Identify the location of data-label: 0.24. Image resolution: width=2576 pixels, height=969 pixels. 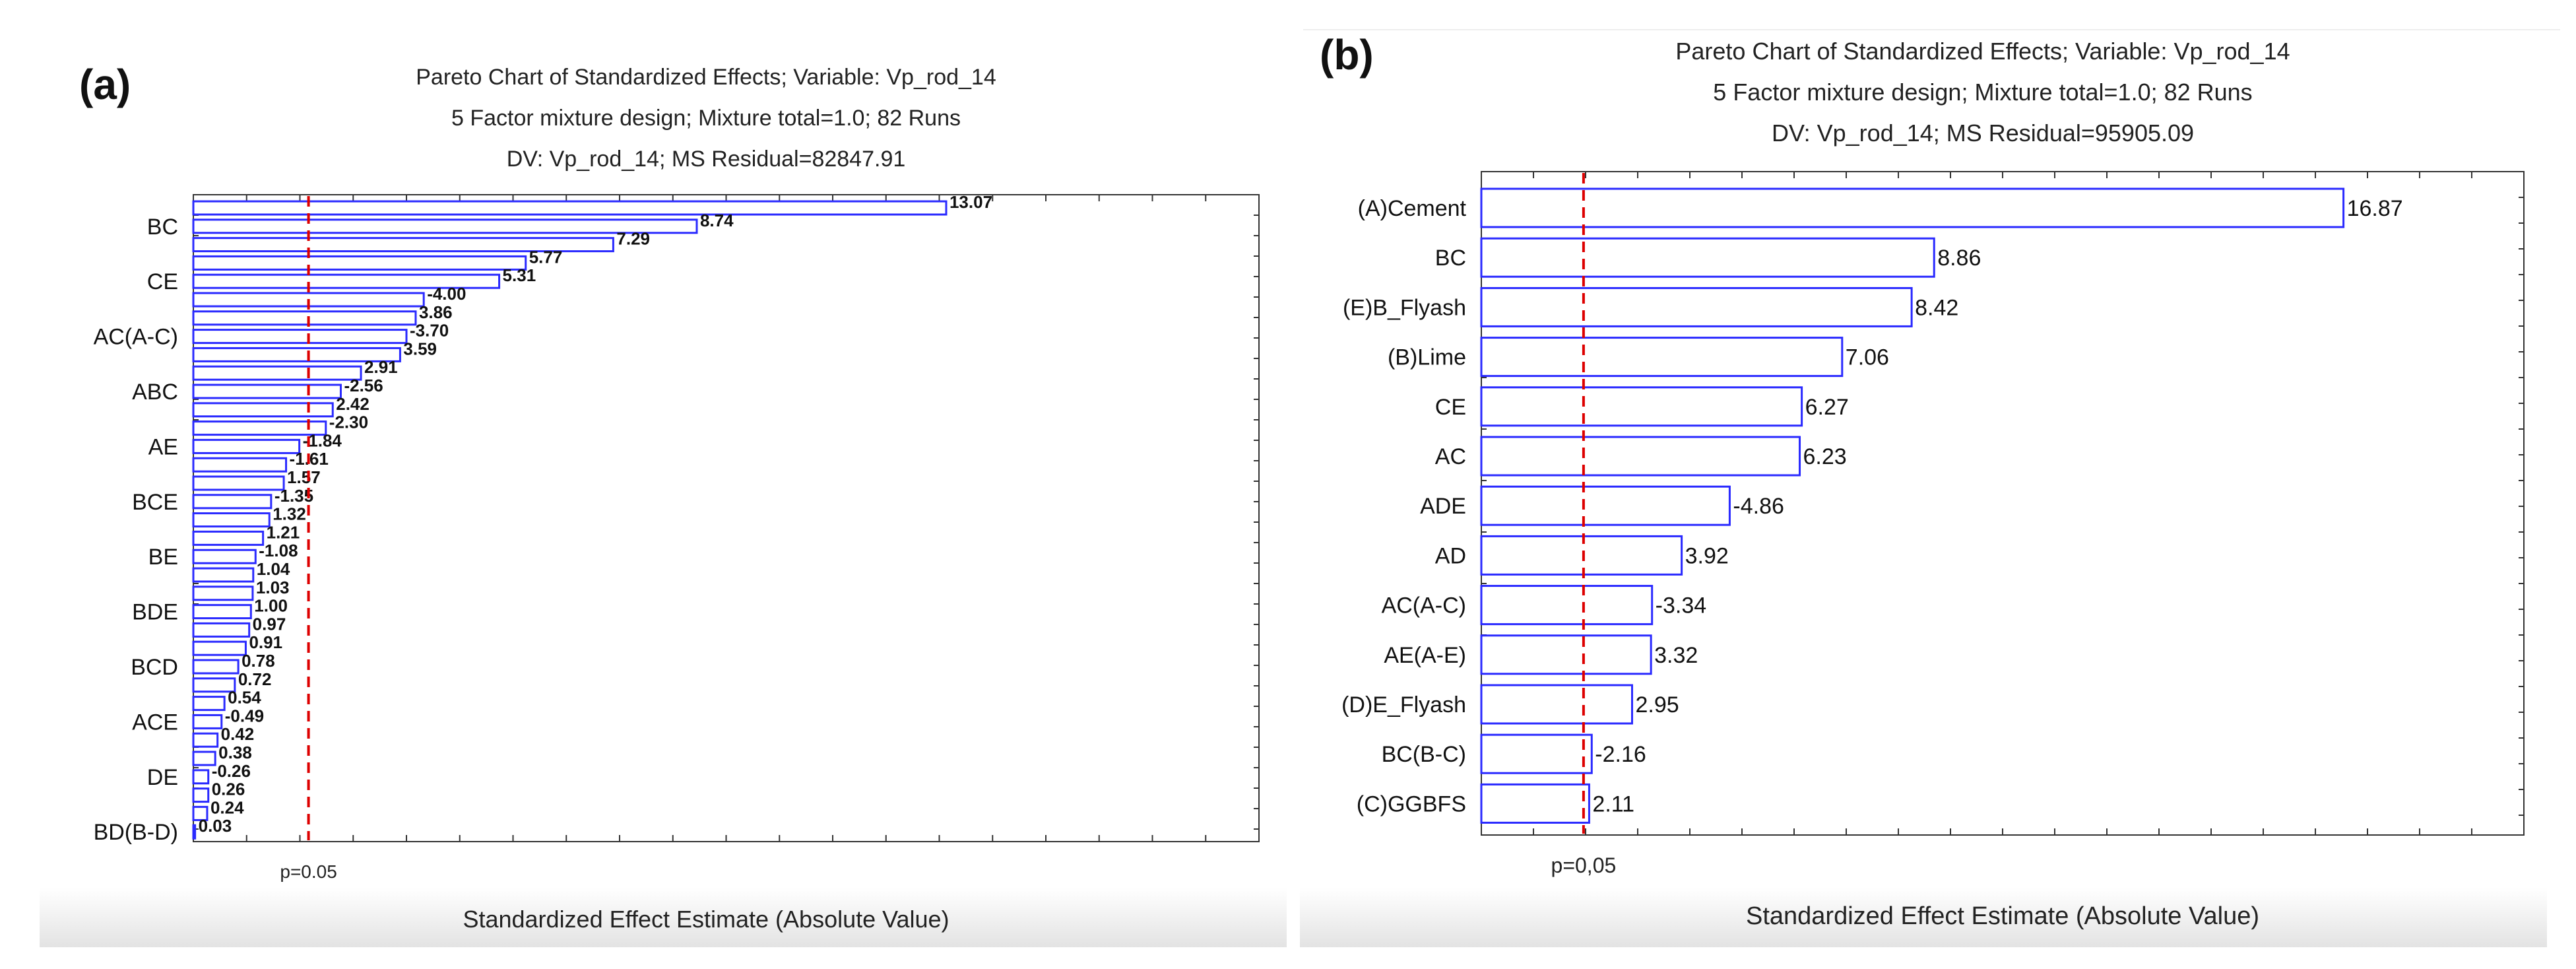
(227, 807).